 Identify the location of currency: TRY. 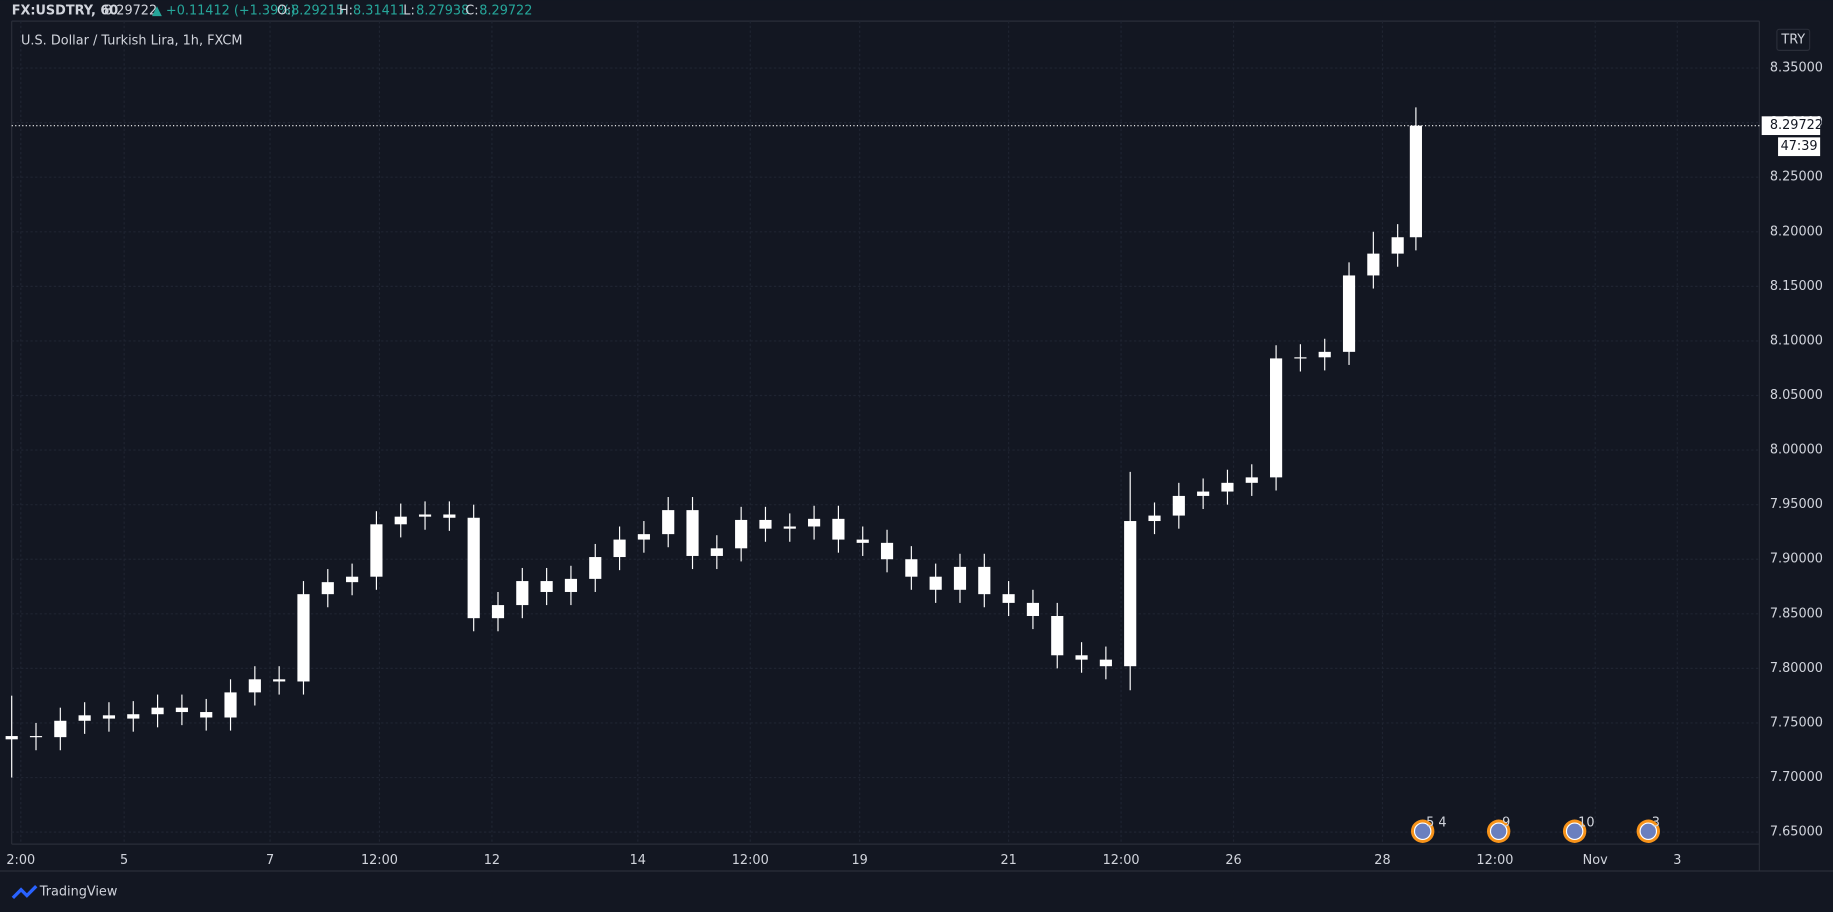
(1792, 39).